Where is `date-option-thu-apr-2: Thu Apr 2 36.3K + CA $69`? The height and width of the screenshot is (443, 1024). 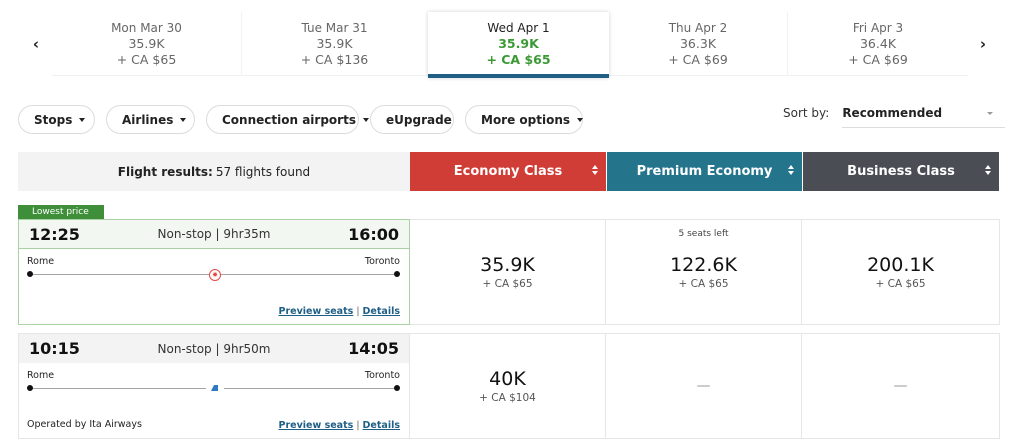
date-option-thu-apr-2: Thu Apr 2 36.3K + CA $69 is located at coordinates (698, 44).